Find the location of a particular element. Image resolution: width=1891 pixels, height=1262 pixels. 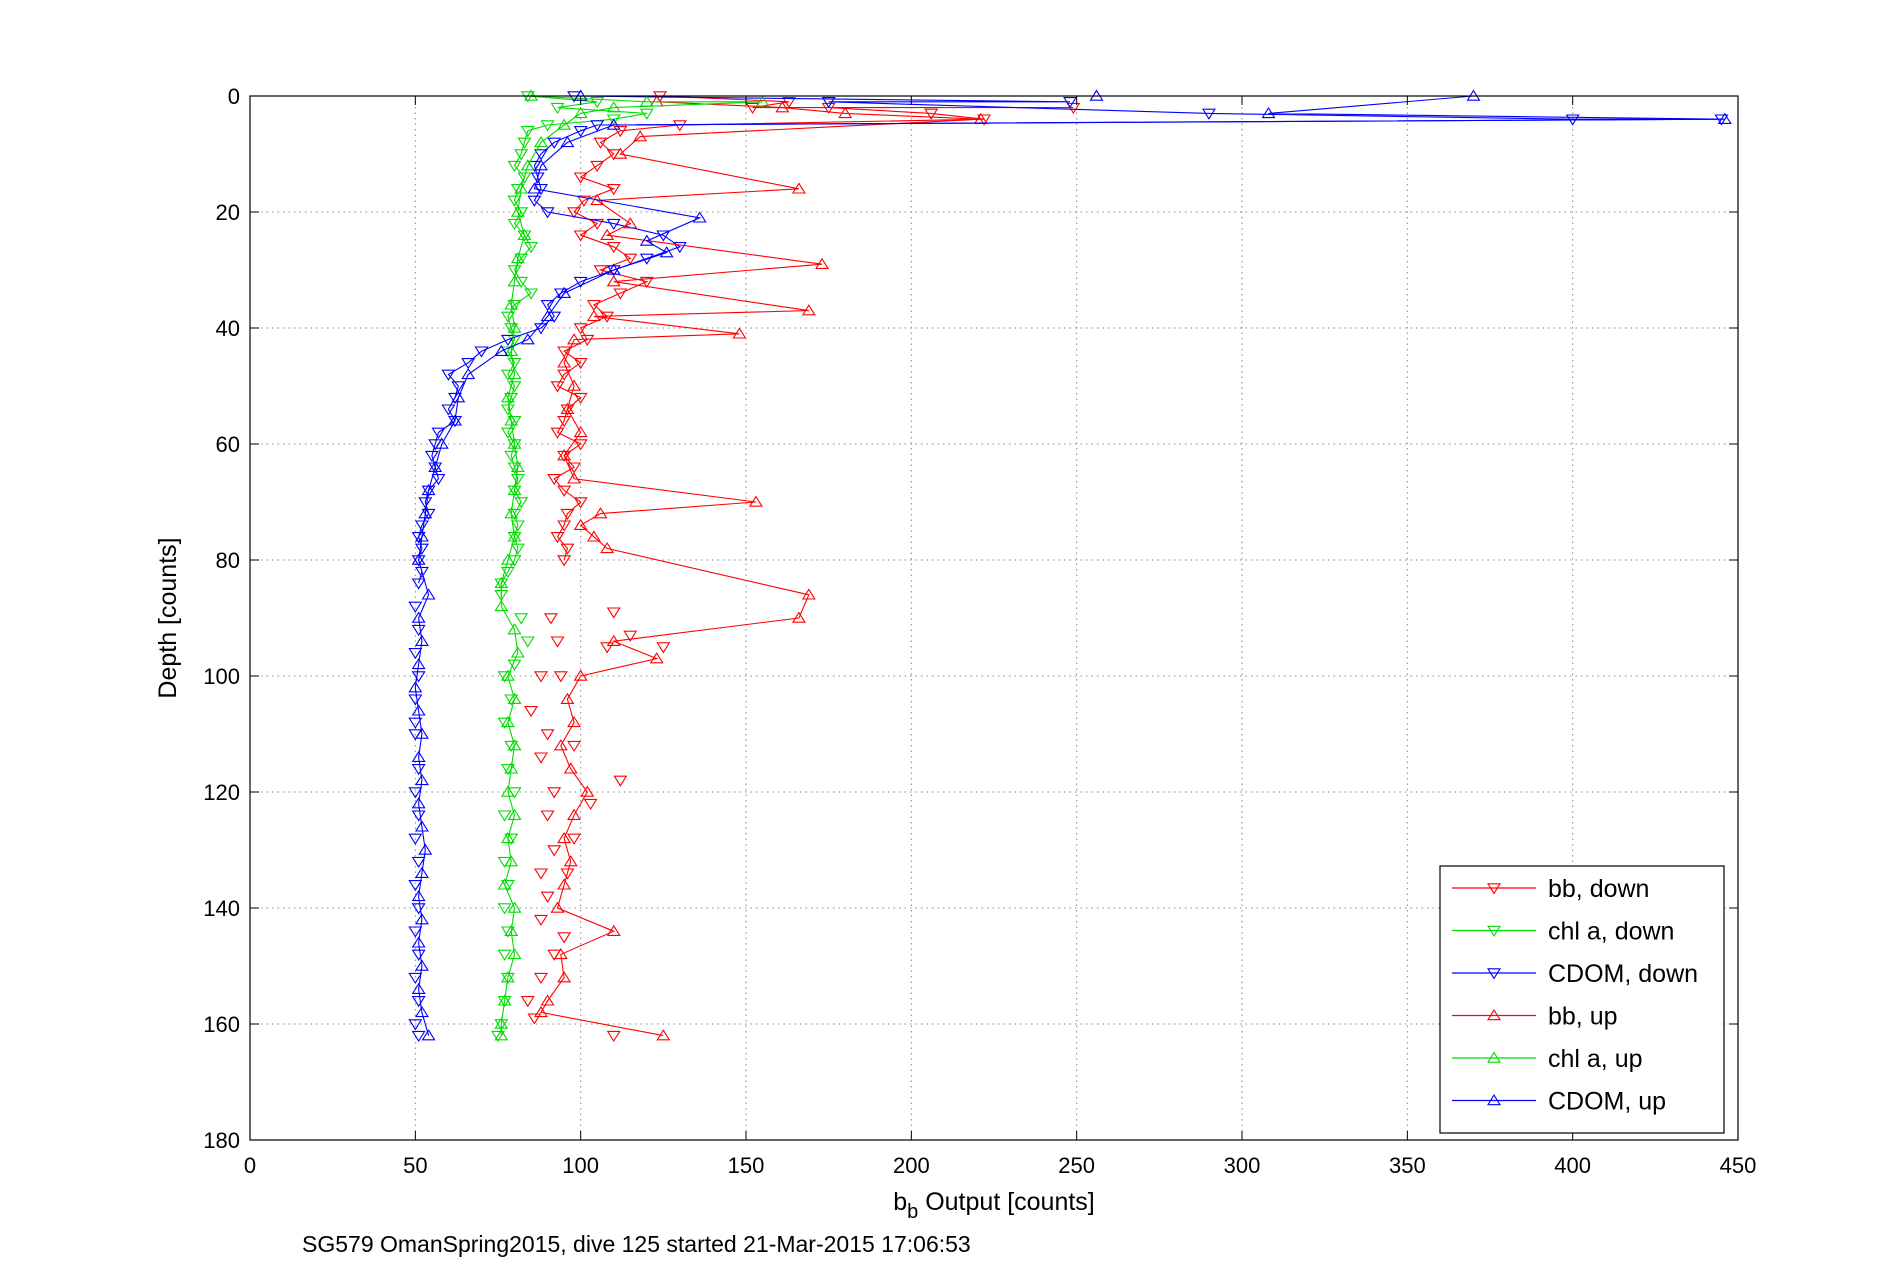

x-tick-label: 0 is located at coordinates (250, 1165).